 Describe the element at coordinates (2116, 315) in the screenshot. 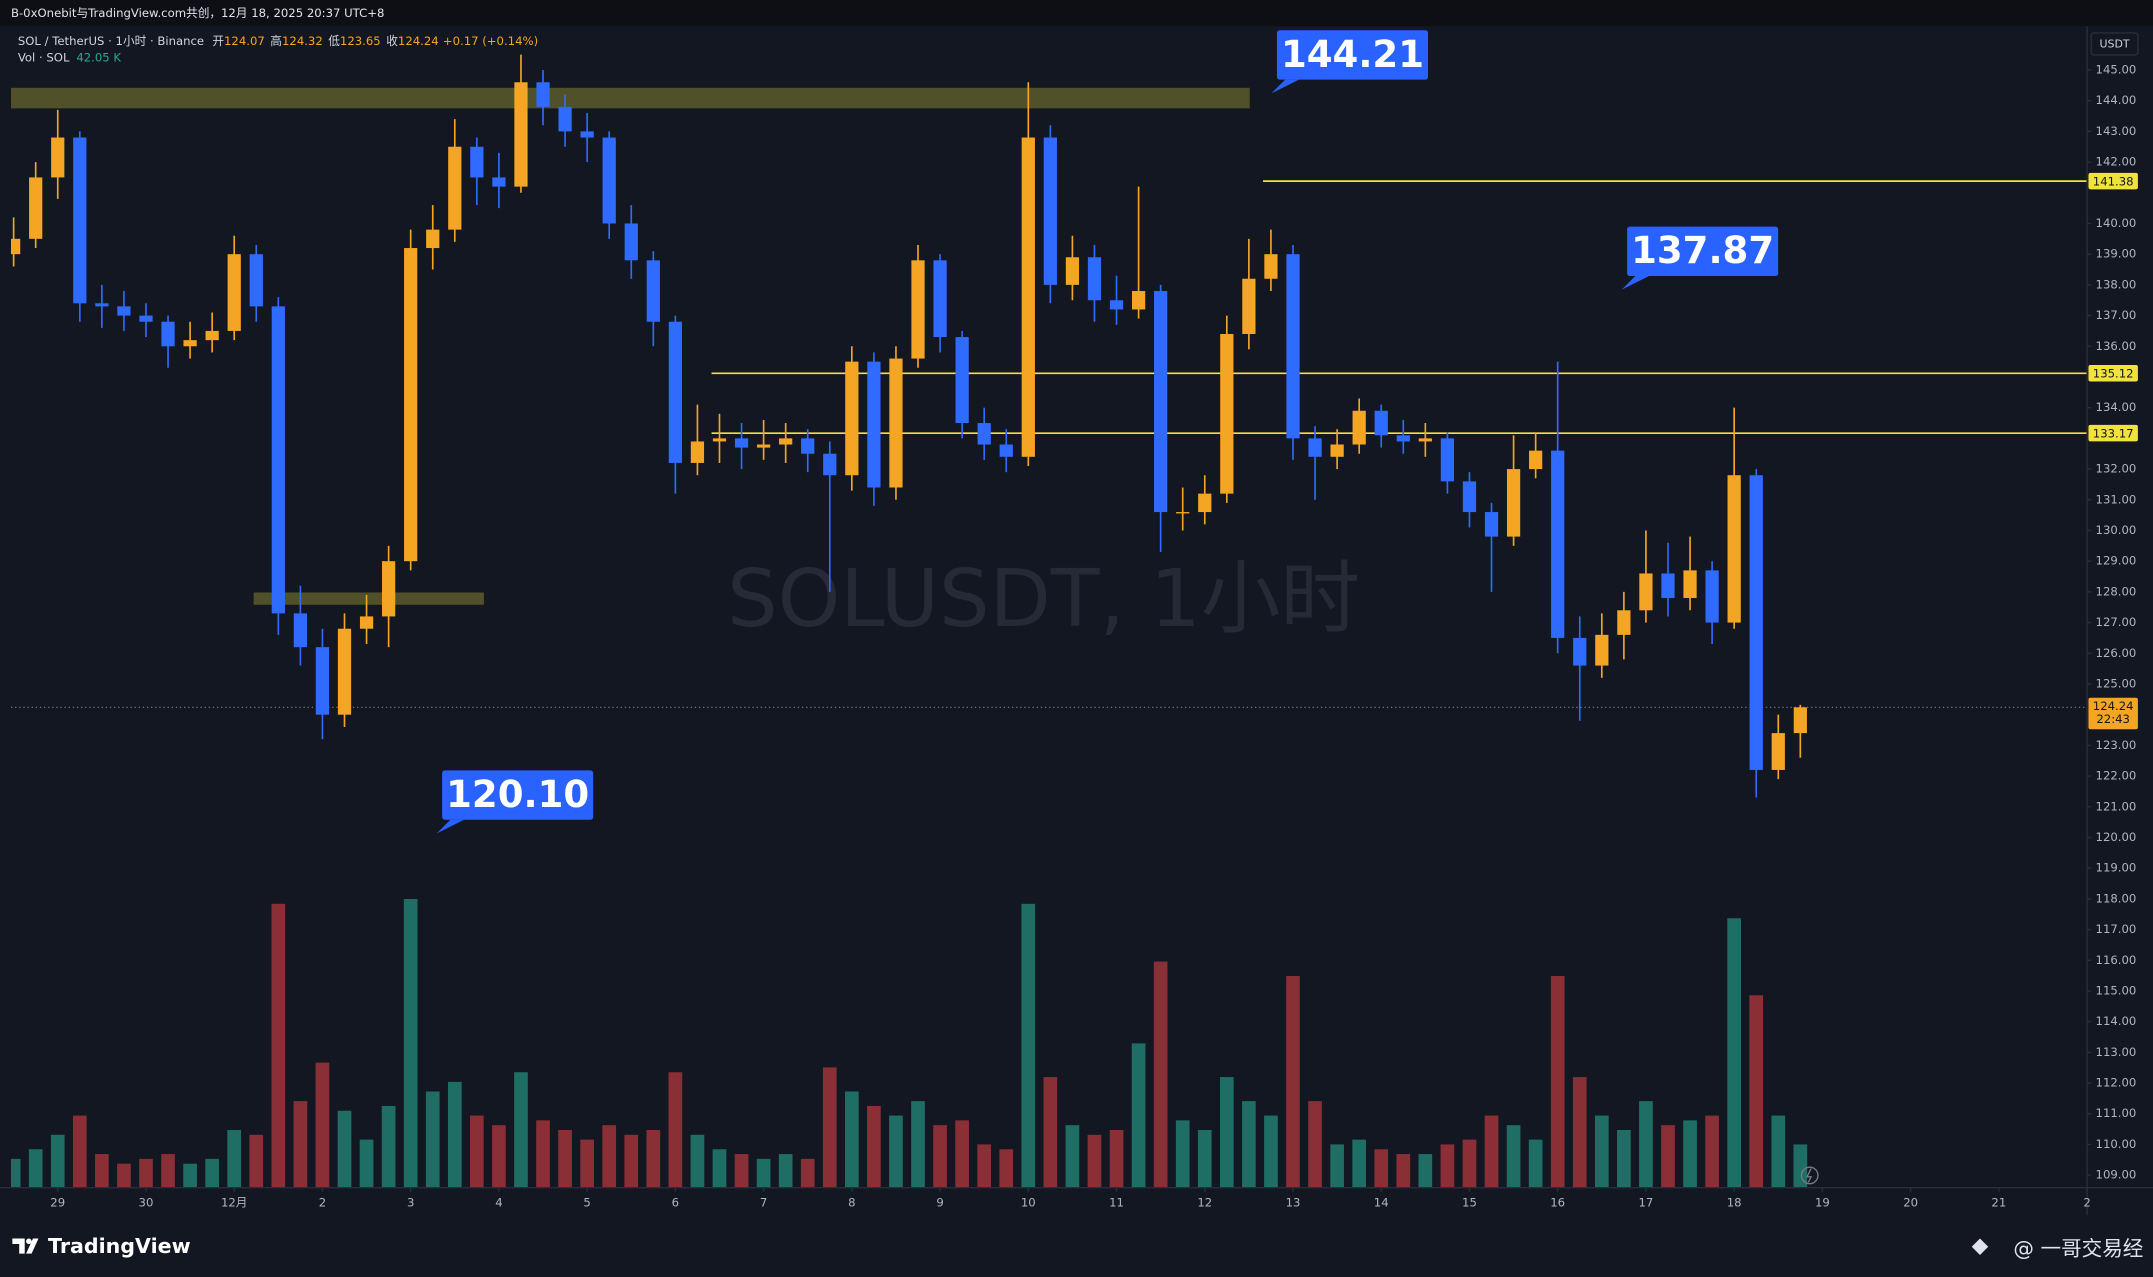

I see `y-tick-label: 137.00` at that location.